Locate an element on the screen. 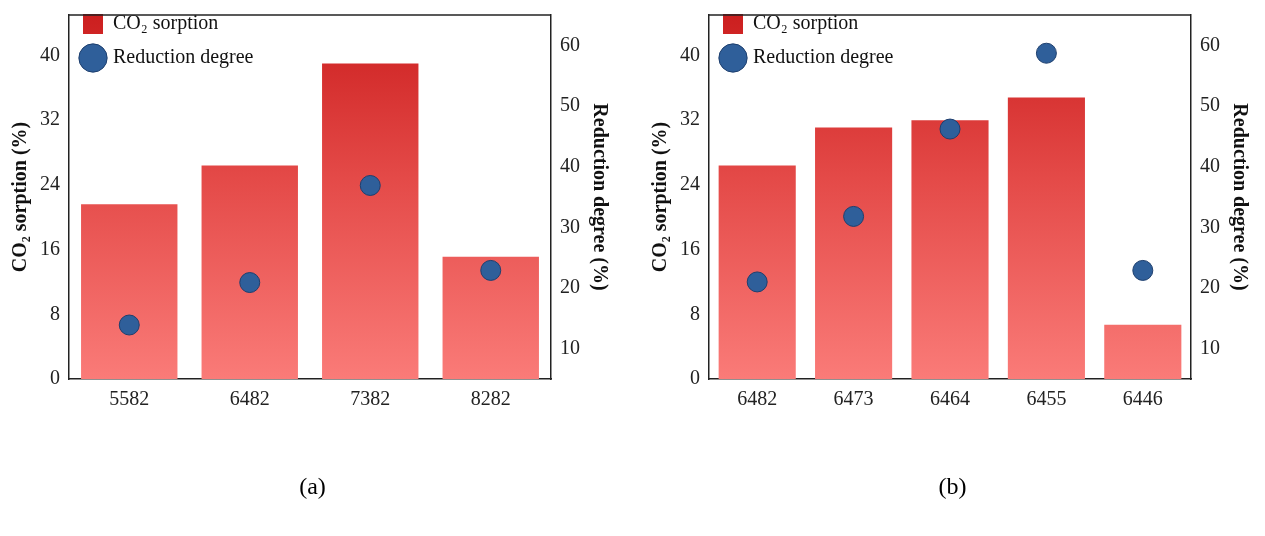 The height and width of the screenshot is (536, 1265). x-tick-label: 6464 is located at coordinates (950, 398).